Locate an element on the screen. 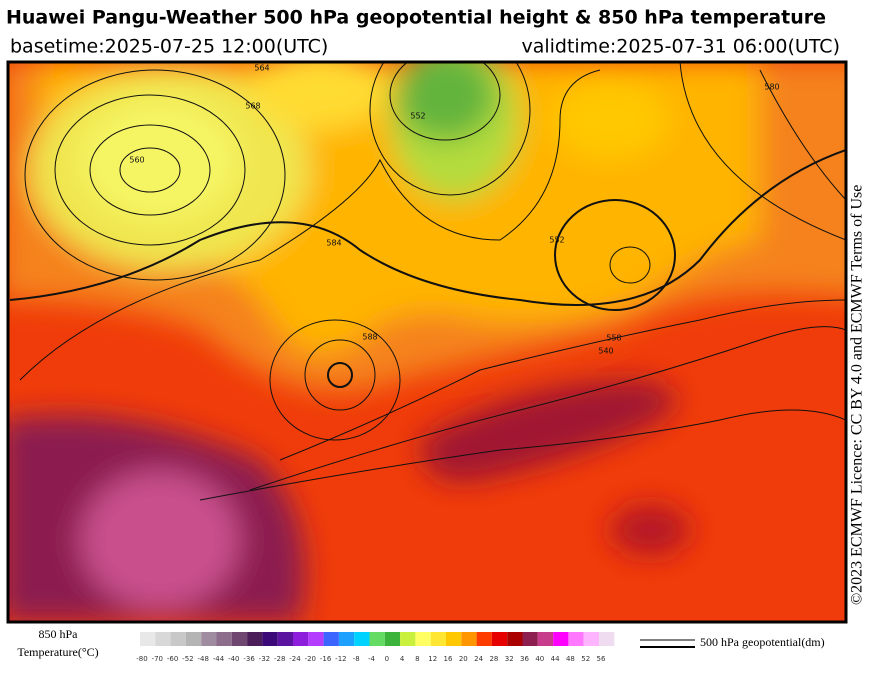 Image resolution: width=870 pixels, height=680 pixels. colorbar-label: 44 is located at coordinates (555, 659).